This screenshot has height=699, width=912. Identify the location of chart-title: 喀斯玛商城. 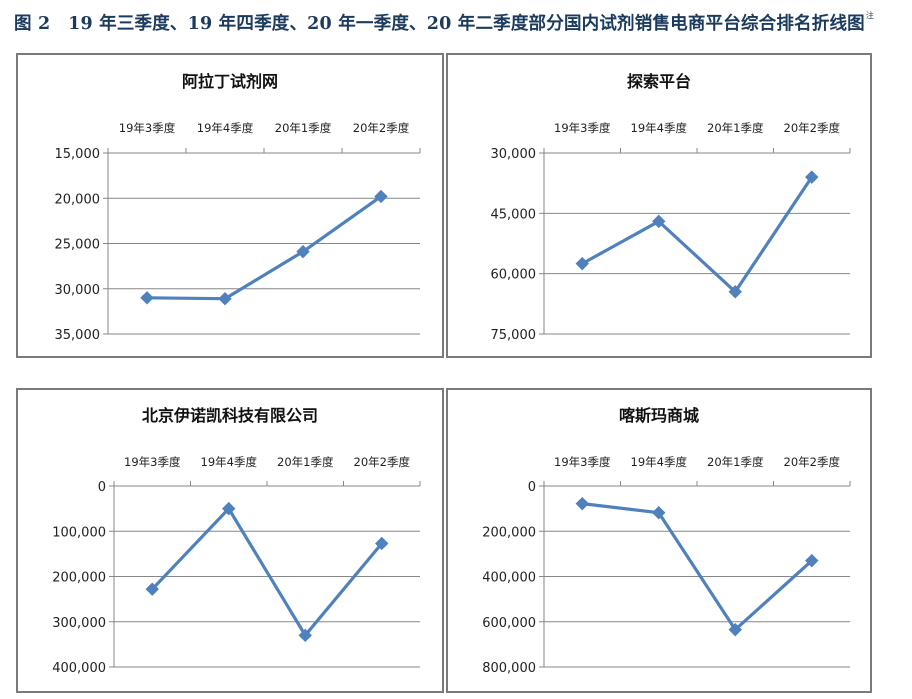
(659, 415).